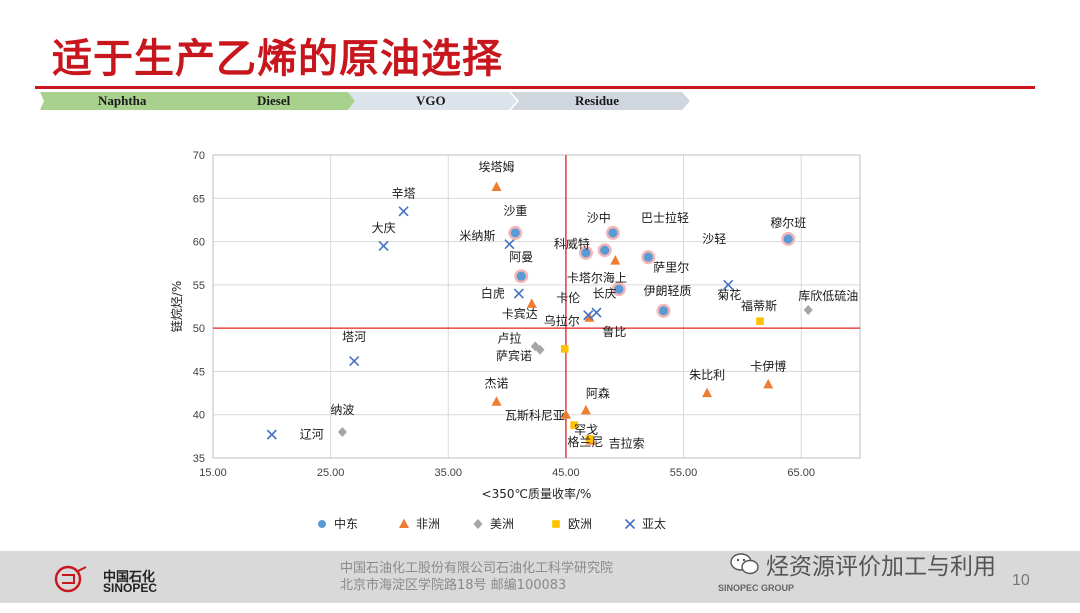 This screenshot has height=613, width=1080. What do you see at coordinates (599, 217) in the screenshot?
I see `point-label: 沙中` at bounding box center [599, 217].